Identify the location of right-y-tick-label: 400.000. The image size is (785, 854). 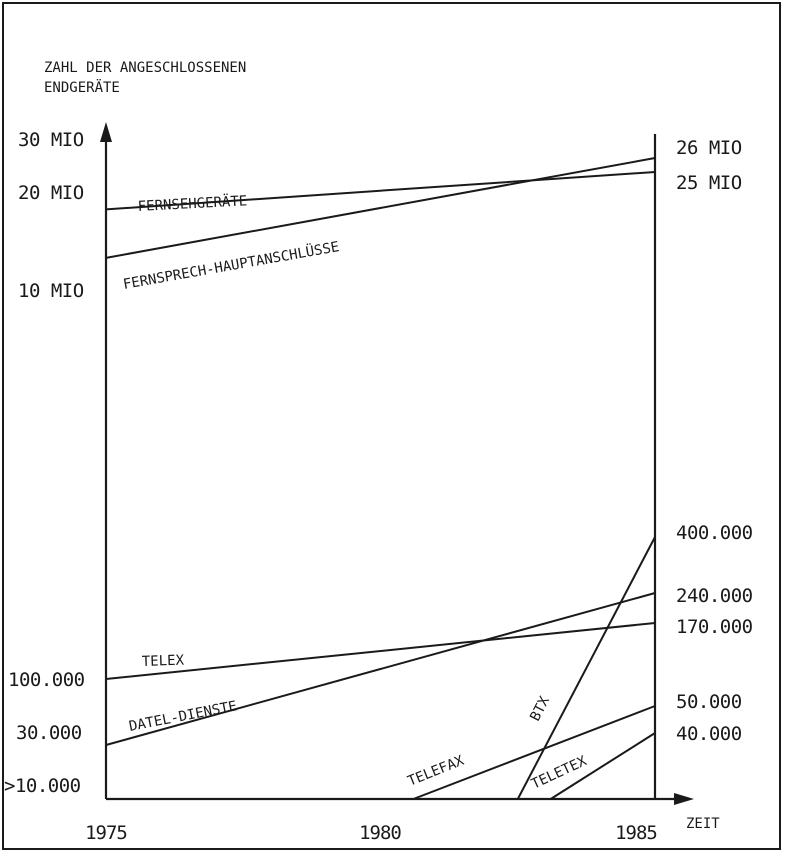
(714, 533).